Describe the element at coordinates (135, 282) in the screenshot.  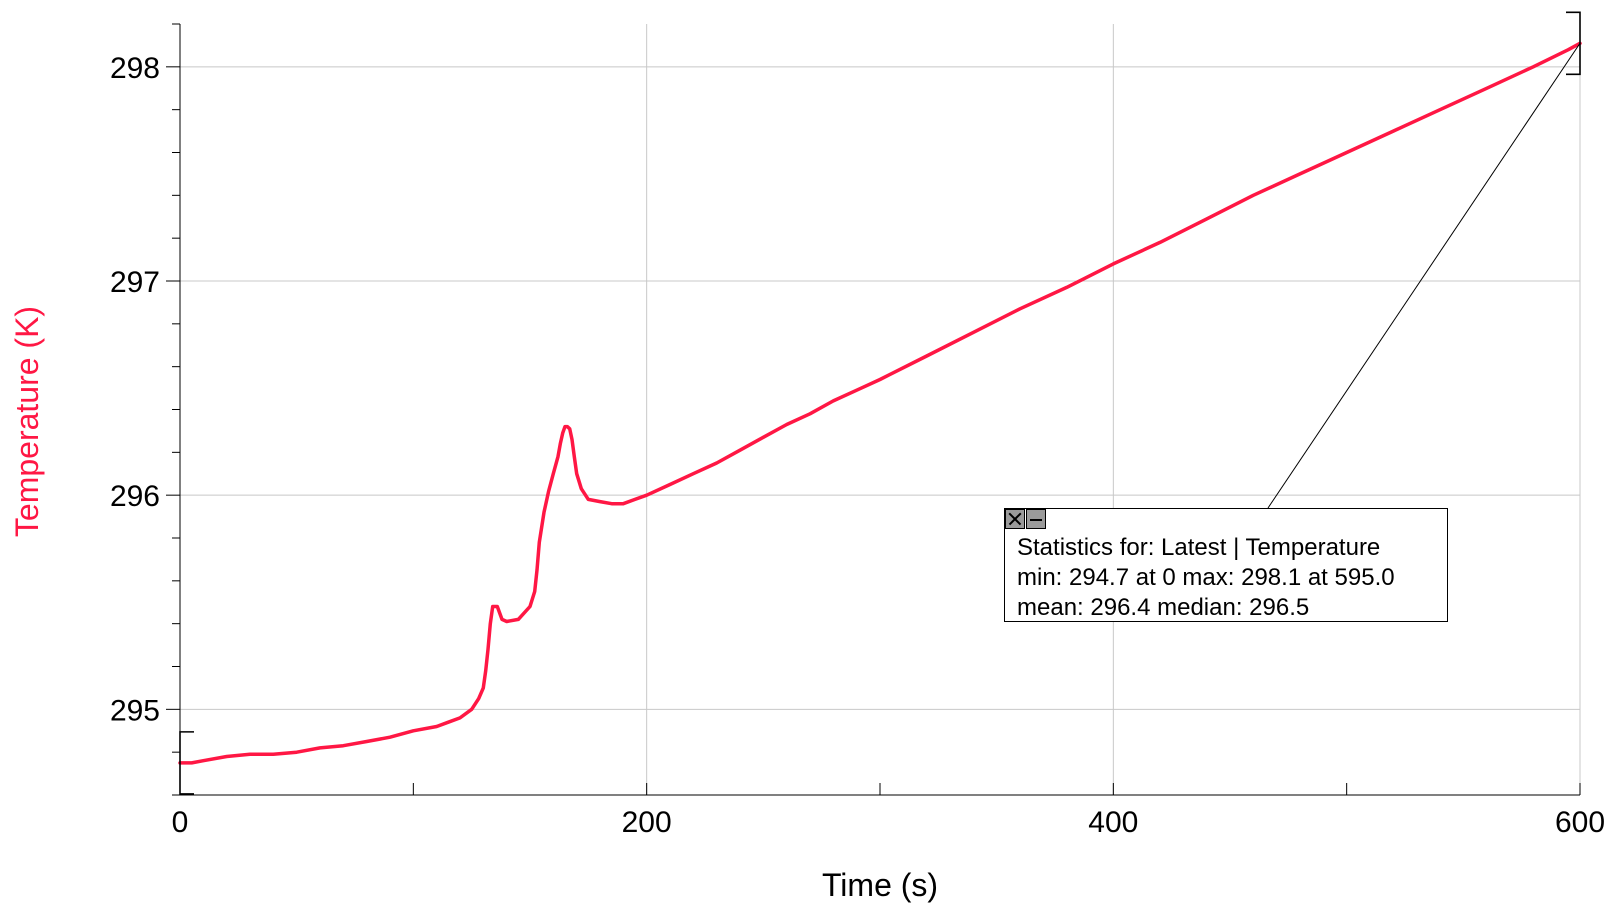
I see `y-tick-label: 297` at that location.